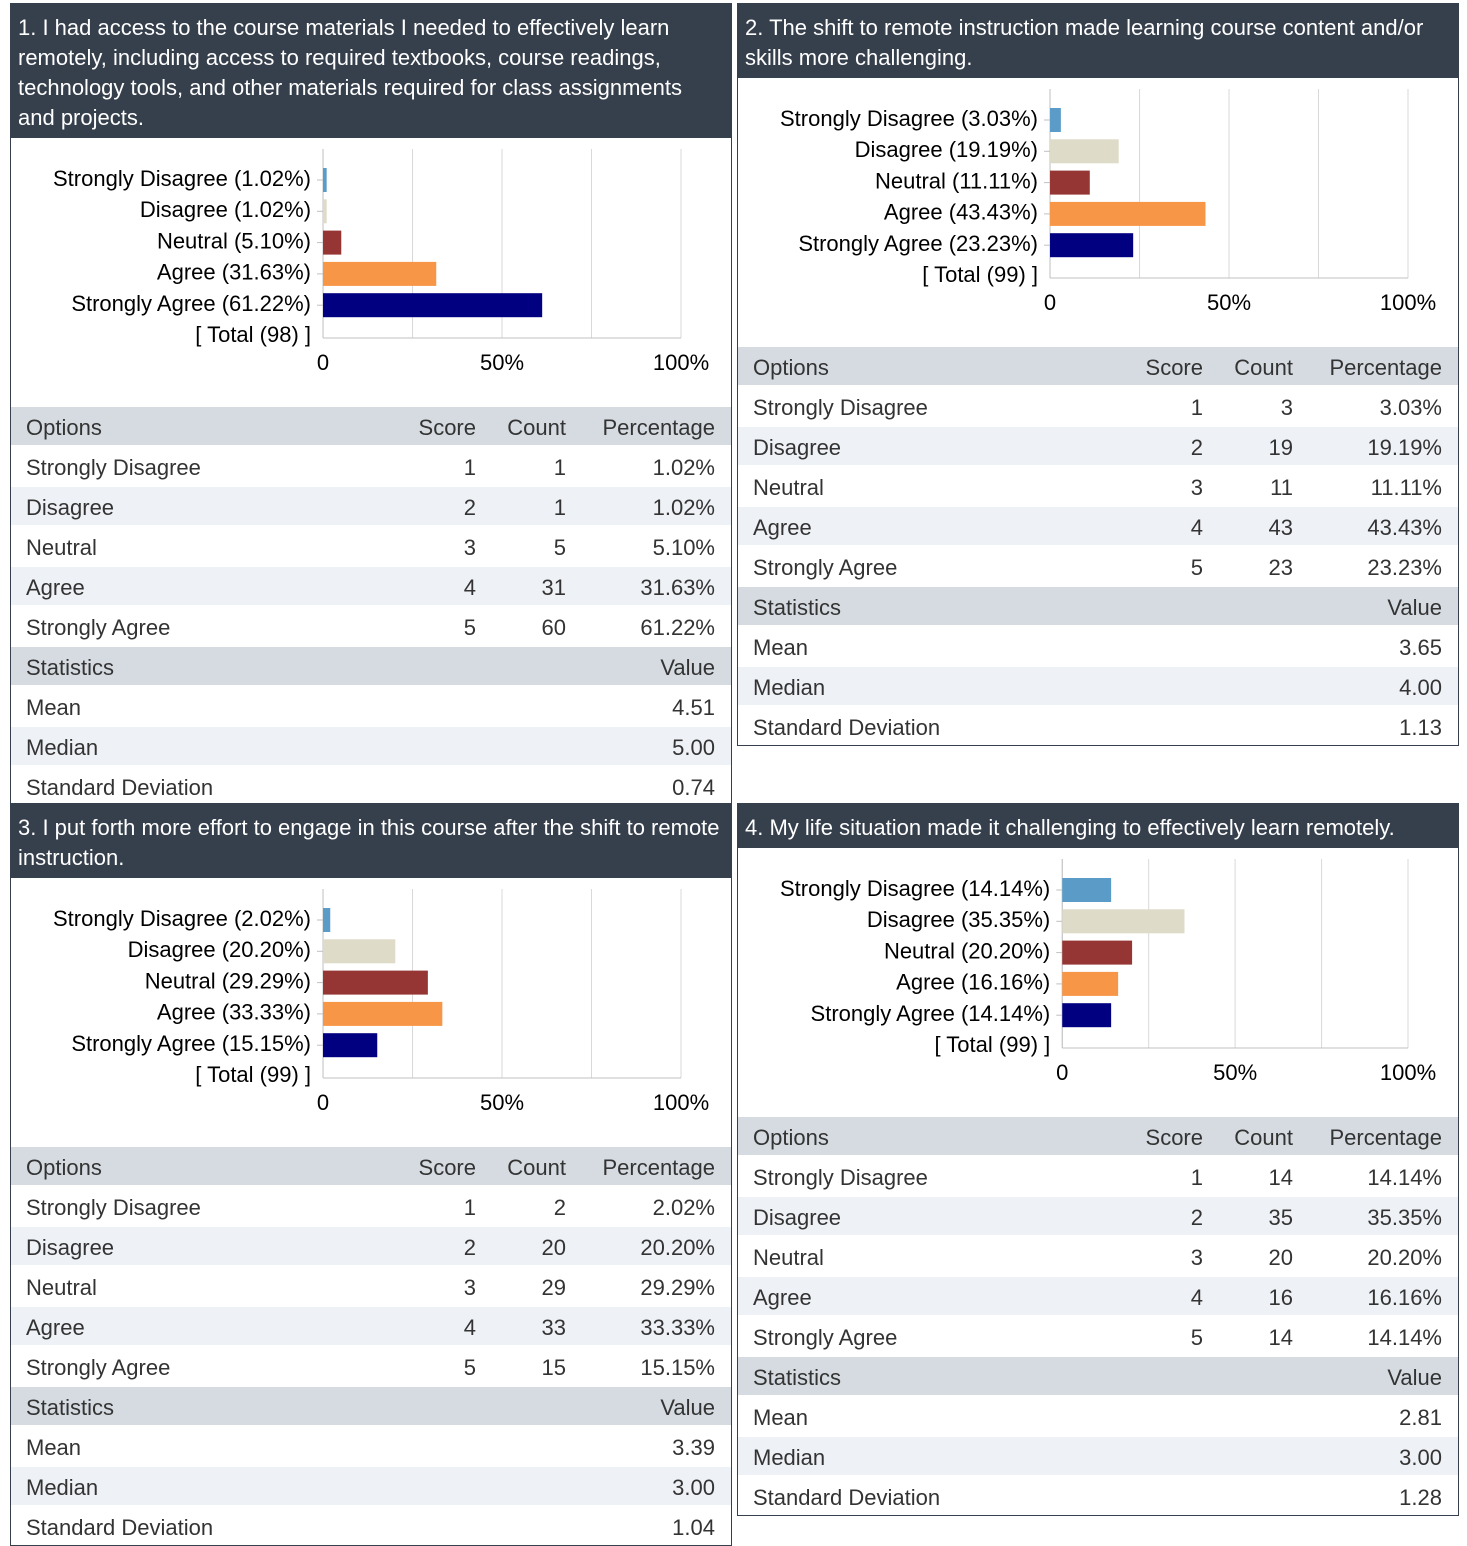  Describe the element at coordinates (225, 209) in the screenshot. I see `category-label: Disagree (1.02%)` at that location.